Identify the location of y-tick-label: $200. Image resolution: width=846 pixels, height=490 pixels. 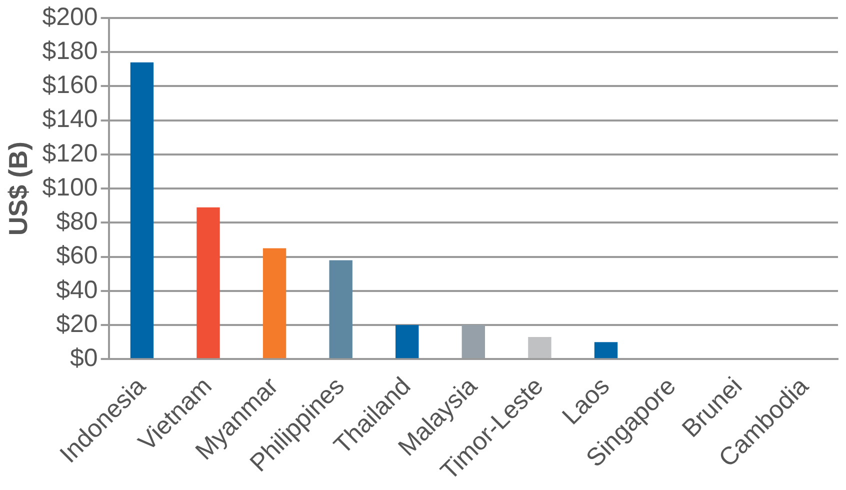
(70, 16).